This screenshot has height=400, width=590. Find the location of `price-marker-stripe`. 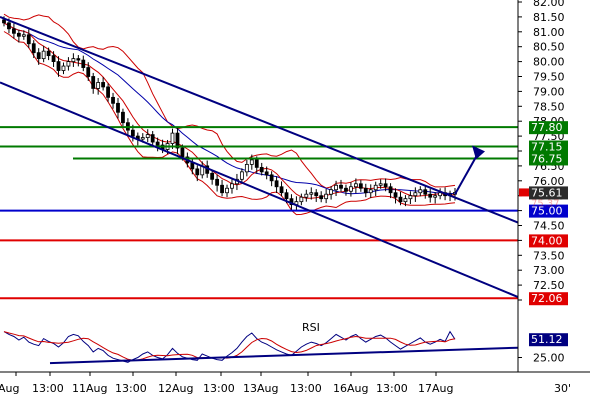

price-marker-stripe is located at coordinates (524, 192).